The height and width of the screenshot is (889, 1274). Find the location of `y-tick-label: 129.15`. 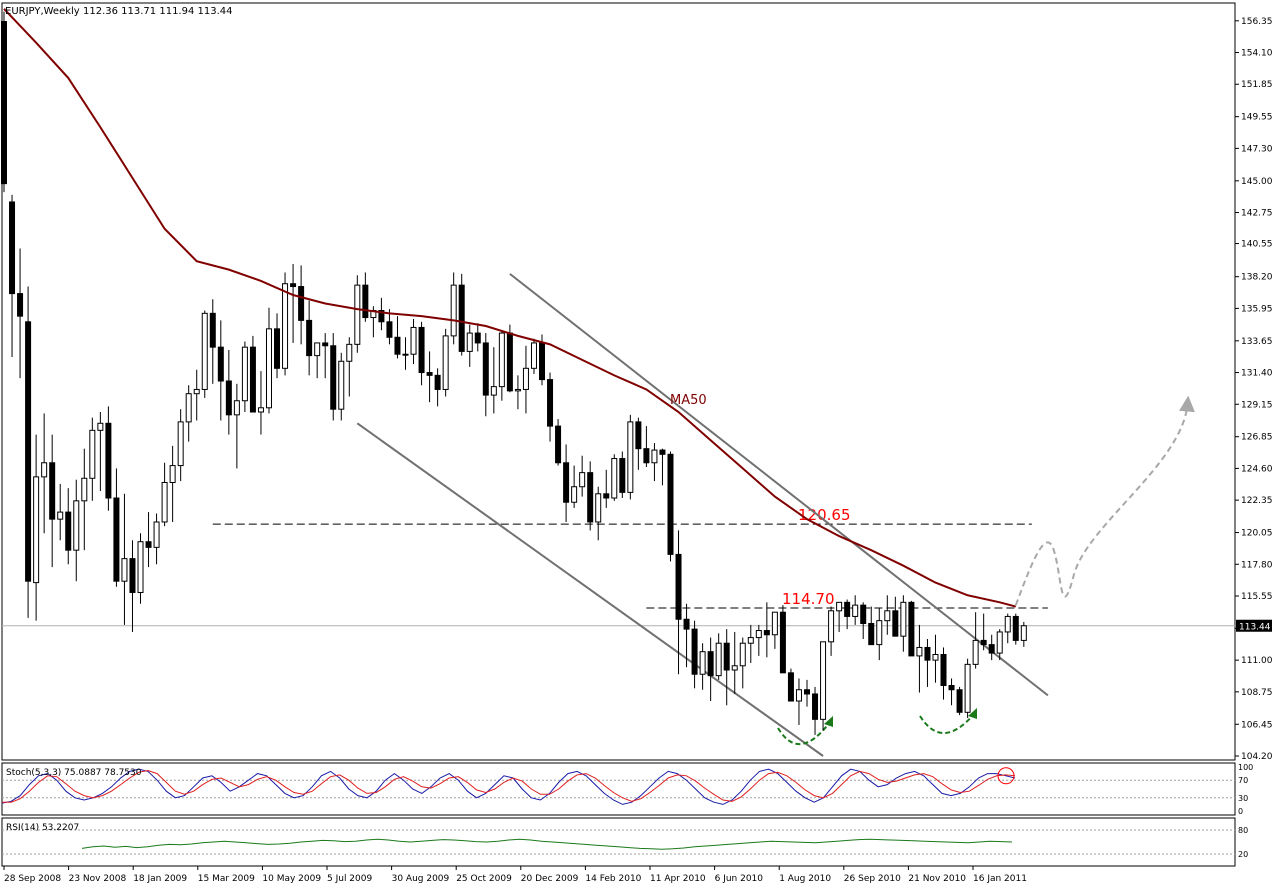

y-tick-label: 129.15 is located at coordinates (1257, 405).